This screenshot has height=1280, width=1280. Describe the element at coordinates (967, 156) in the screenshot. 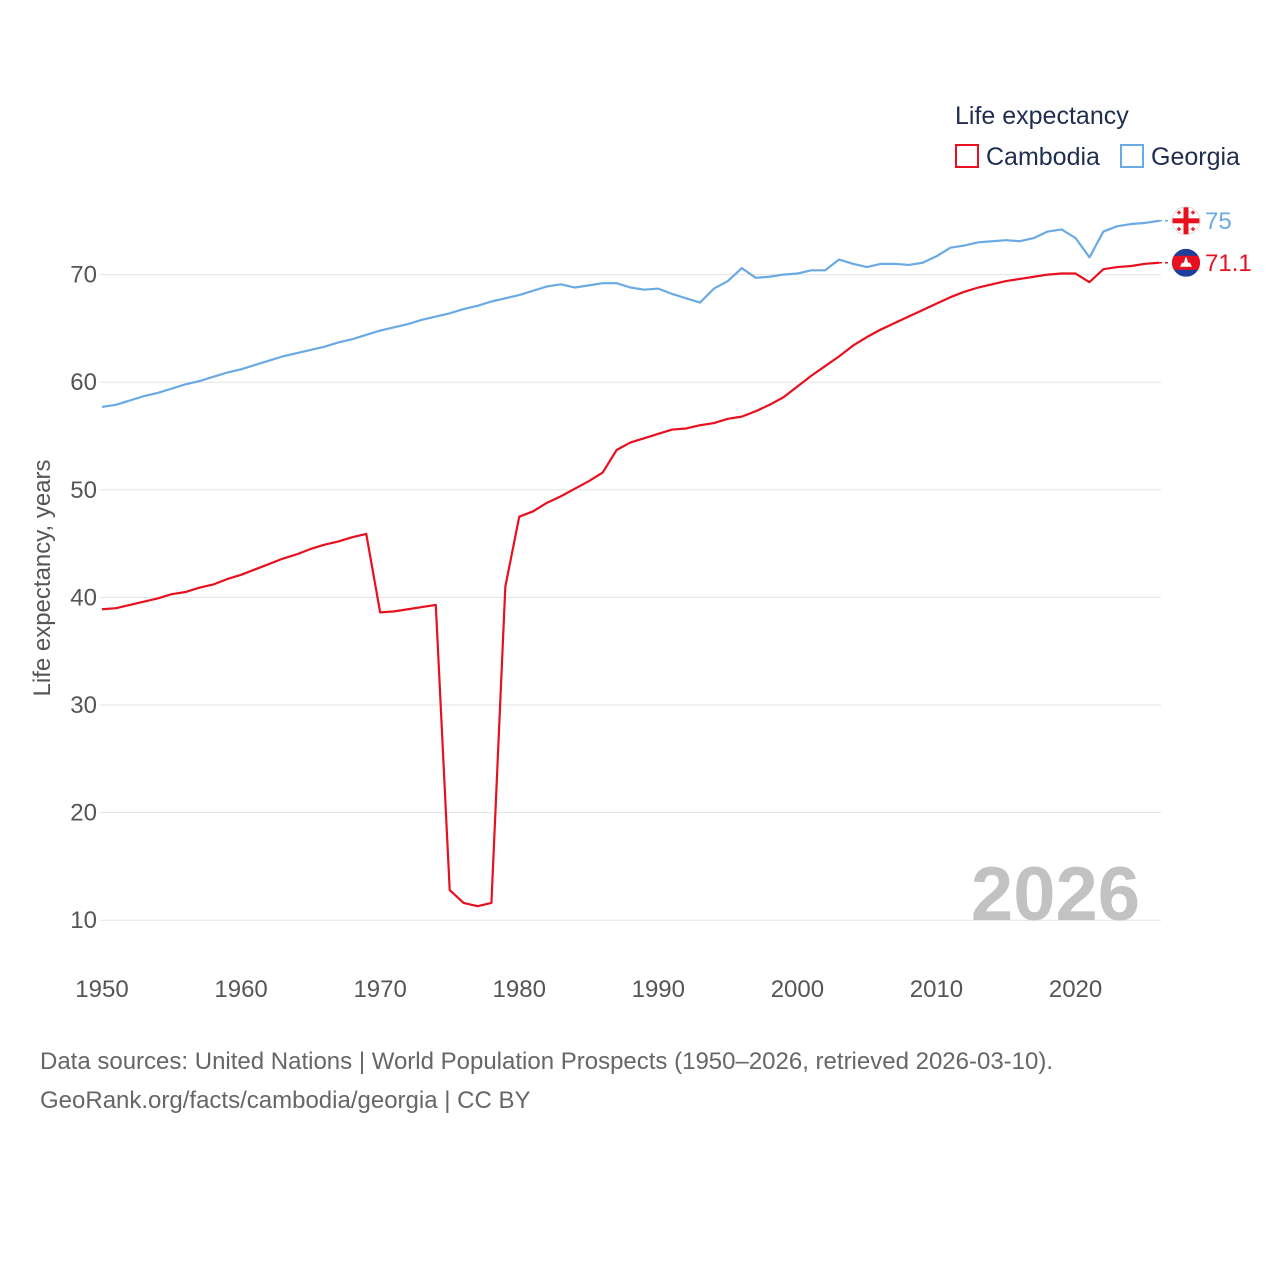

I see `legend-swatch-cambodia` at that location.